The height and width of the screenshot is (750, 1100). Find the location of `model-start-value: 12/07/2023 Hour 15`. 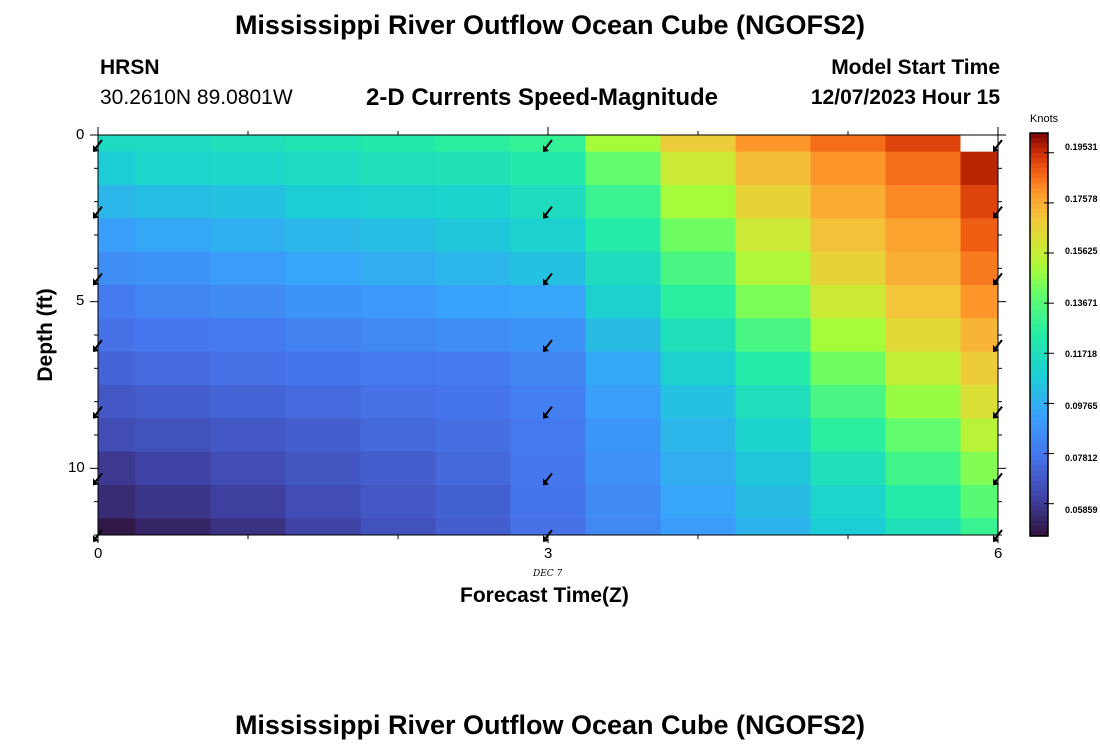

model-start-value: 12/07/2023 Hour 15 is located at coordinates (905, 97).